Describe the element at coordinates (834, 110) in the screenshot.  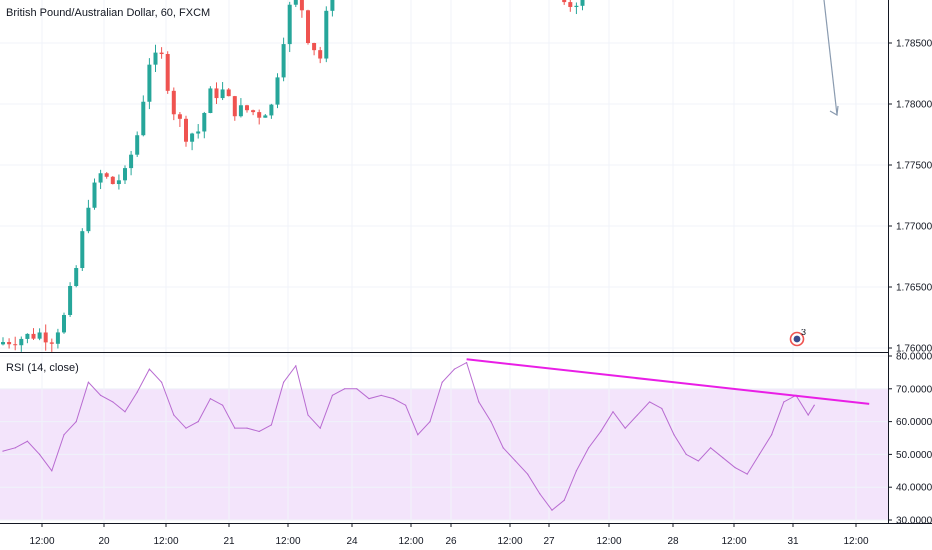
I see `projection-arrowhead` at that location.